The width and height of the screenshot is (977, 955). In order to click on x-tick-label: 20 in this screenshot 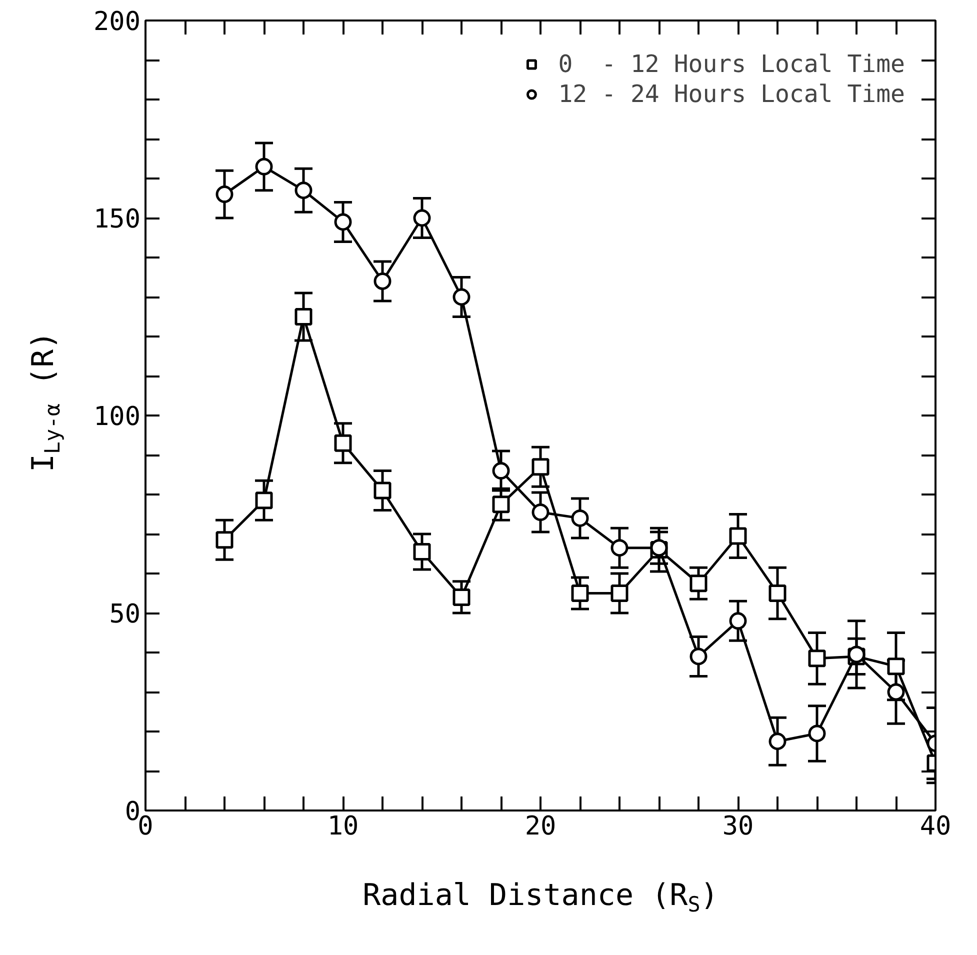, I will do `click(540, 827)`.